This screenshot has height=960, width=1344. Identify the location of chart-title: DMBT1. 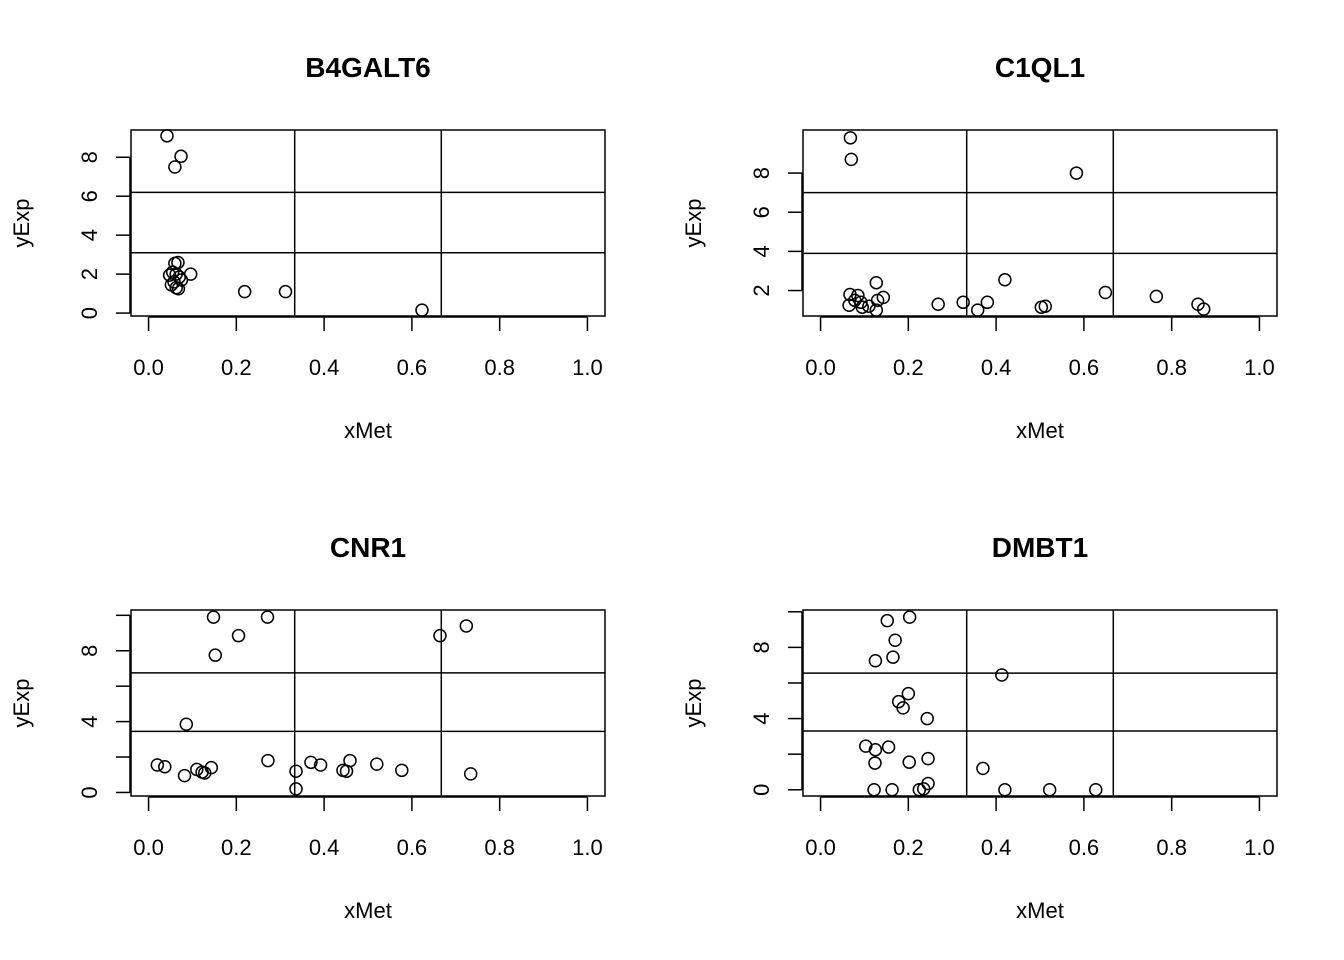
(1040, 547).